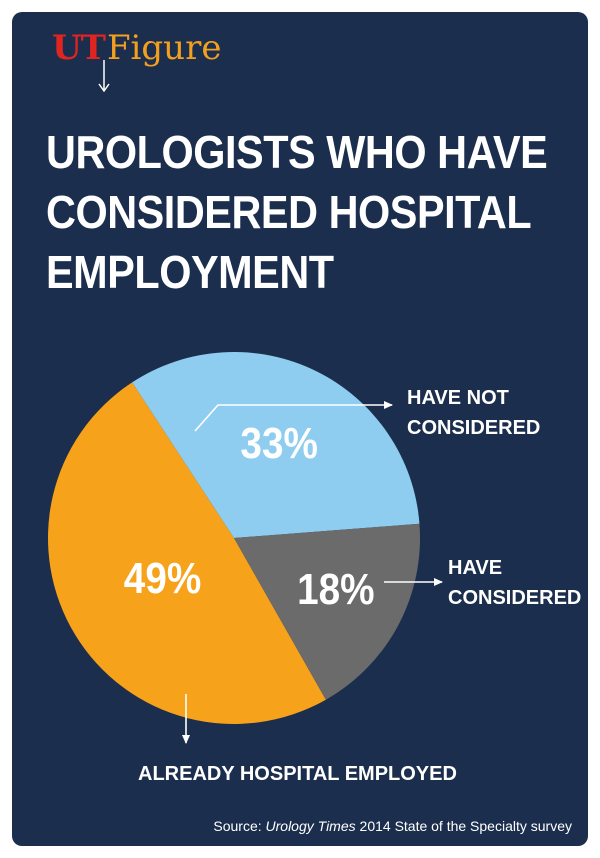  What do you see at coordinates (249, 515) in the screenshot?
I see `pie-value-labels: 49% 33% 18%` at bounding box center [249, 515].